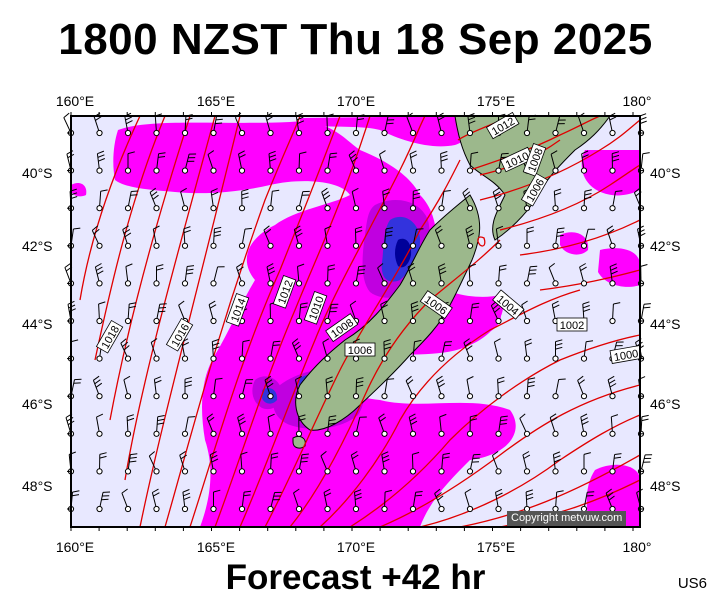  I want to click on lon-label-170-bottom: 170°E, so click(356, 547).